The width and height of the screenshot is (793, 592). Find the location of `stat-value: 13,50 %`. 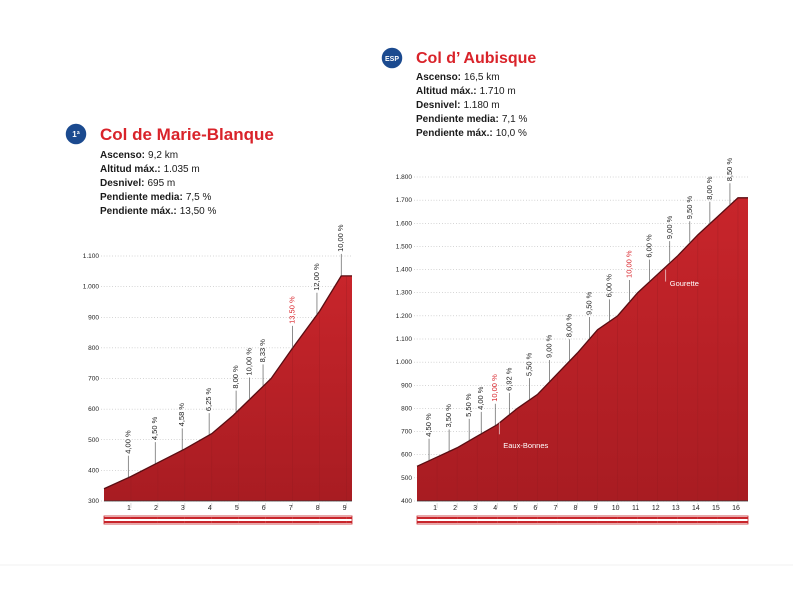

stat-value: 13,50 % is located at coordinates (198, 211).